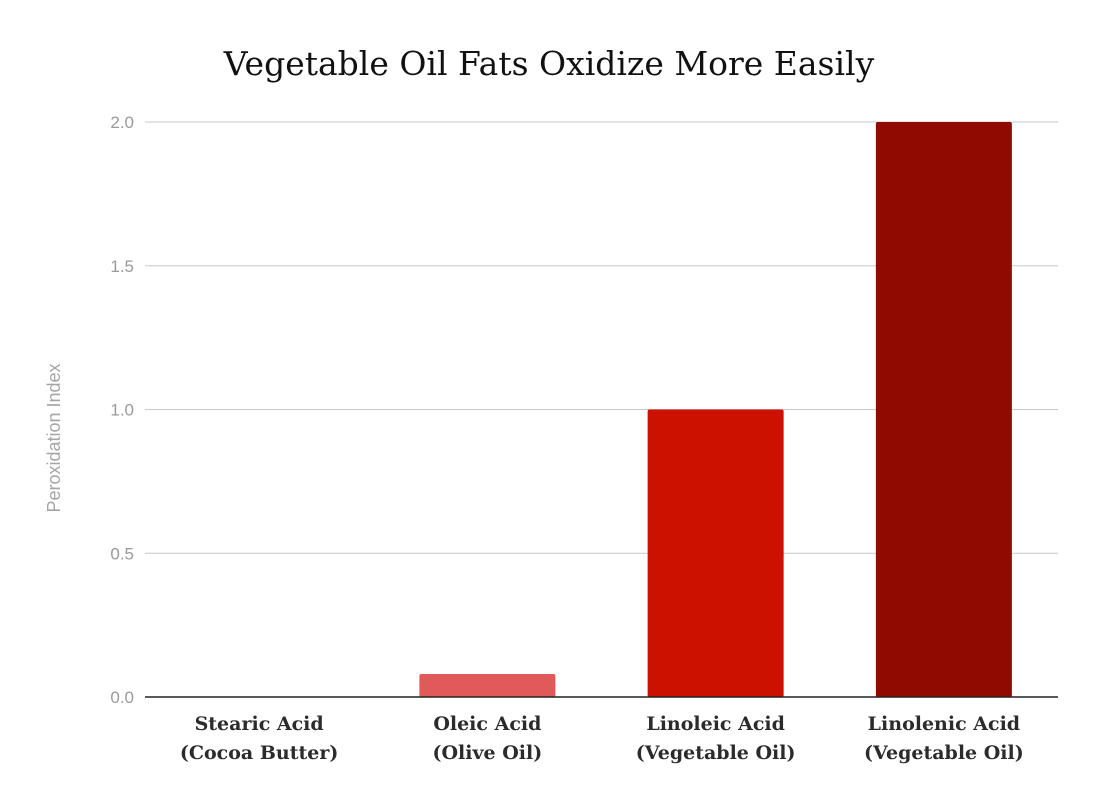 This screenshot has height=808, width=1098. Describe the element at coordinates (54, 437) in the screenshot. I see `y-axis-label: Peroxidation Index` at that location.